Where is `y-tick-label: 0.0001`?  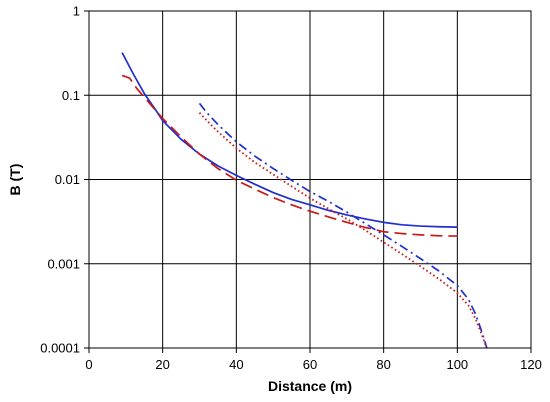
y-tick-label: 0.0001 is located at coordinates (60, 348).